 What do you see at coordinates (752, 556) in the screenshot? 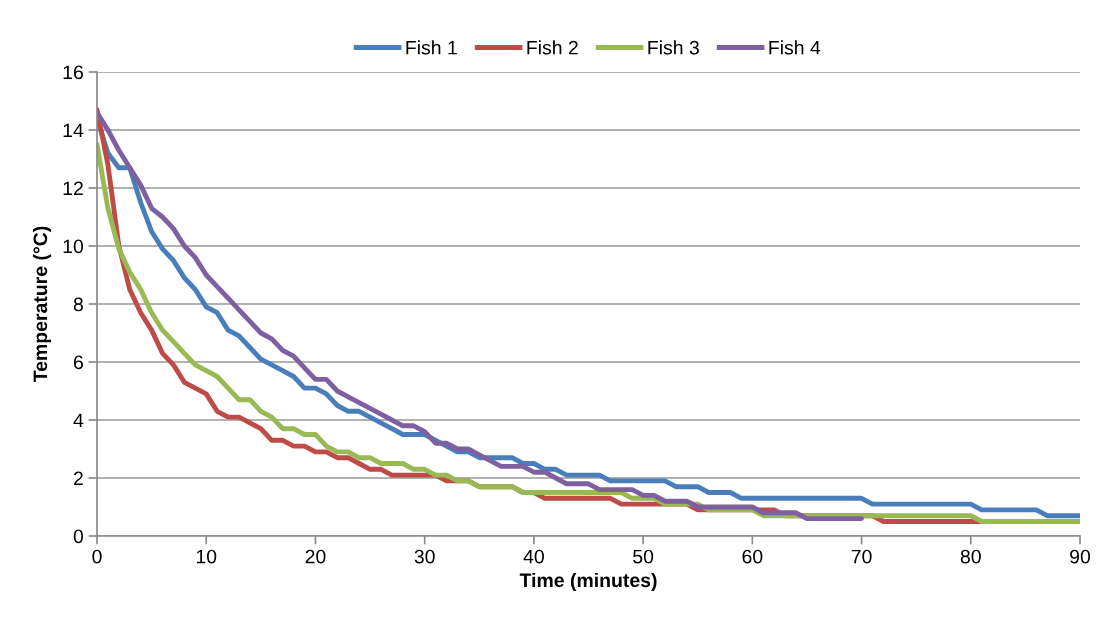
I see `x-tick-label: 60` at bounding box center [752, 556].